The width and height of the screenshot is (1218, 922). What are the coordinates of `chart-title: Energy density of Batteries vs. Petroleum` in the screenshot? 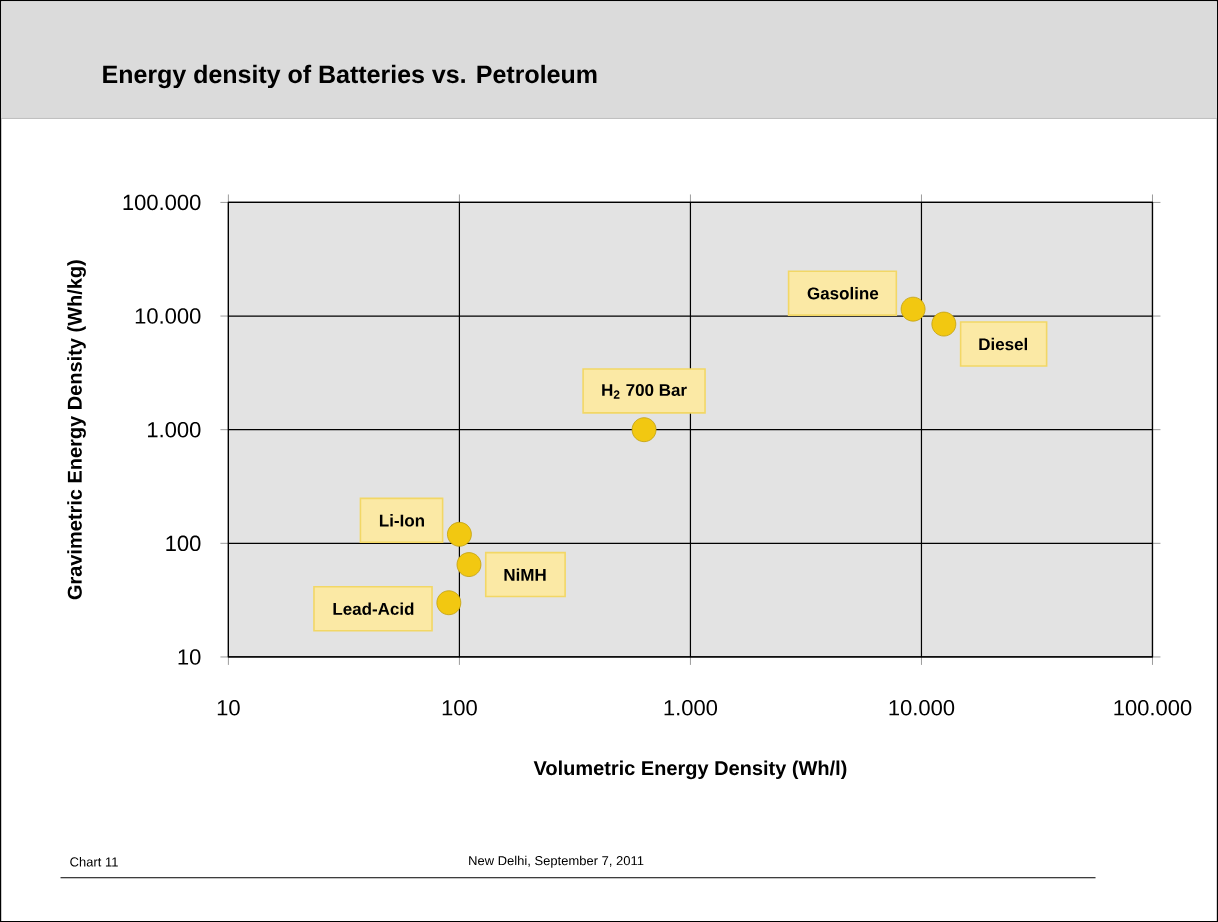 It's located at (350, 76).